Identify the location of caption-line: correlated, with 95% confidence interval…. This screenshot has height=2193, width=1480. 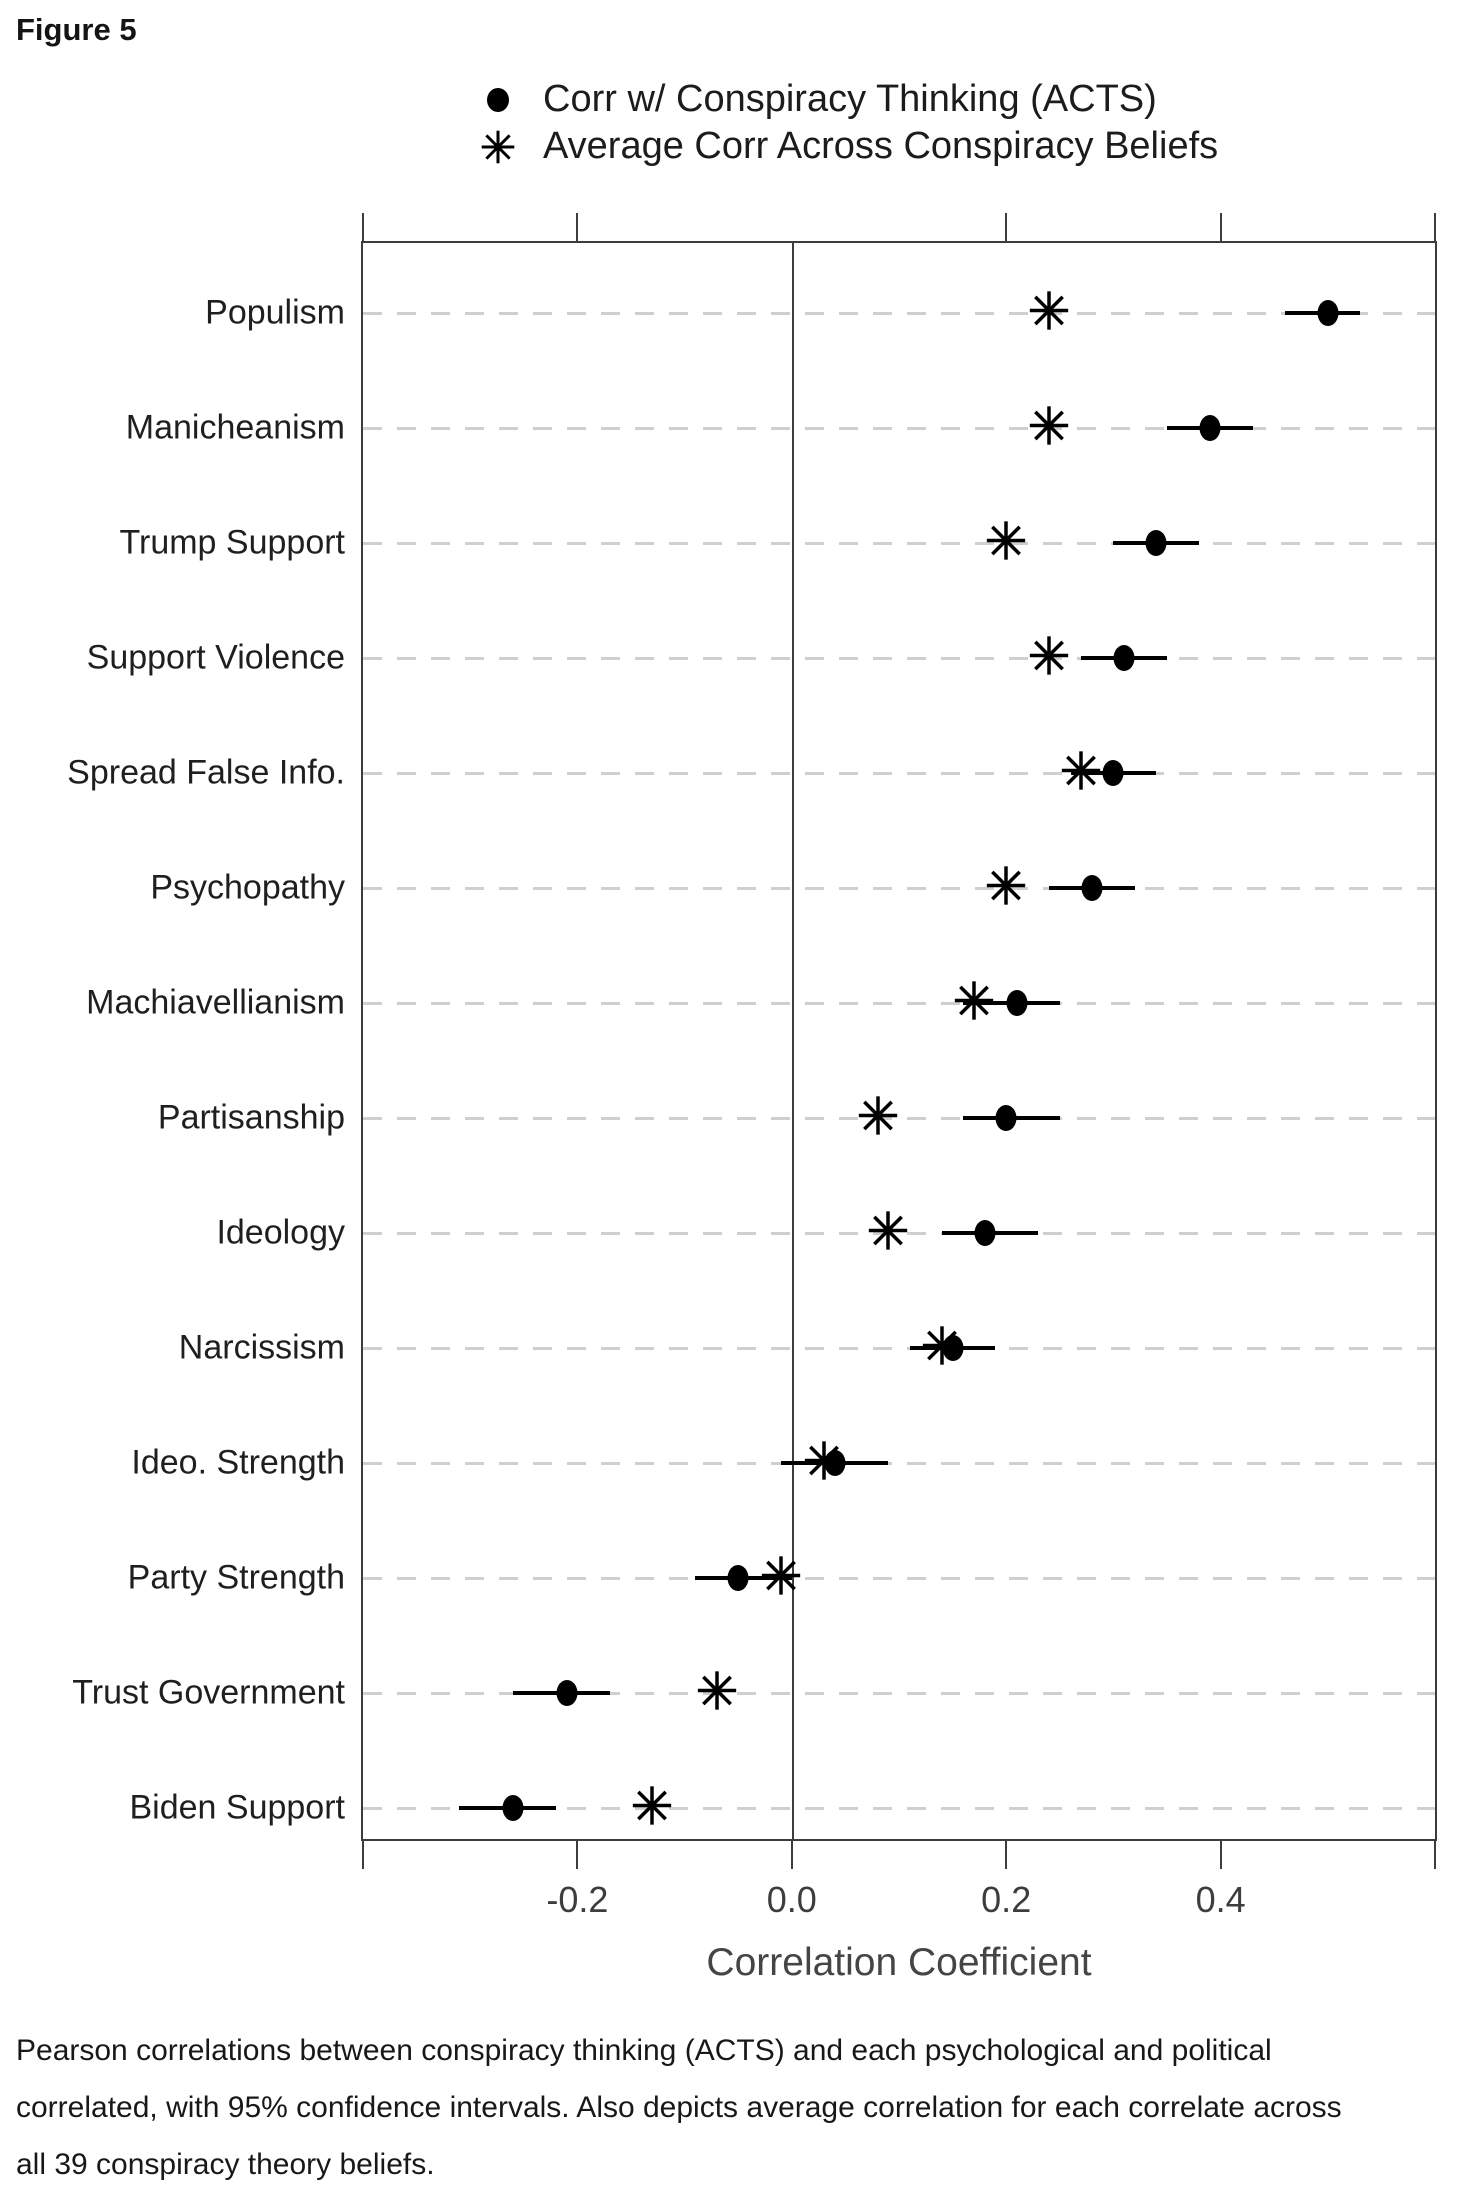
(679, 2107).